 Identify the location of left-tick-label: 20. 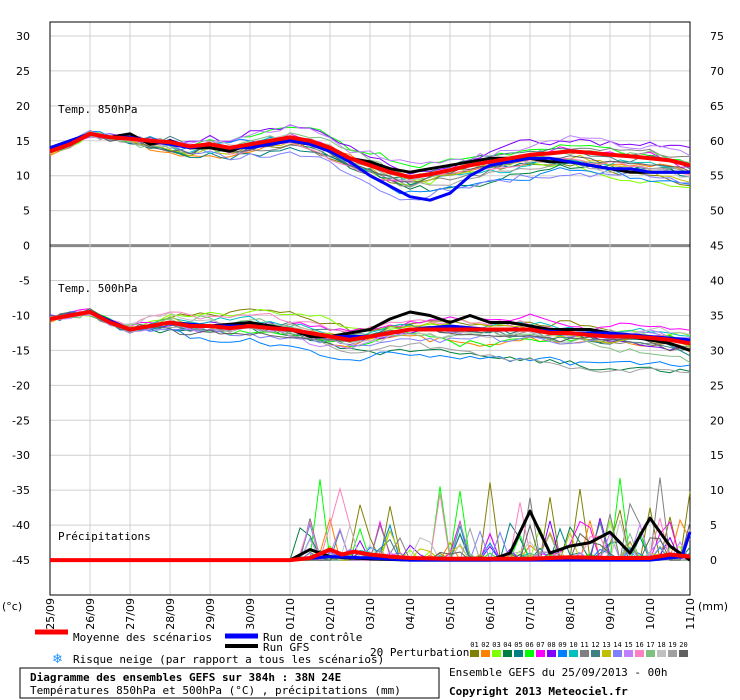
(23, 106).